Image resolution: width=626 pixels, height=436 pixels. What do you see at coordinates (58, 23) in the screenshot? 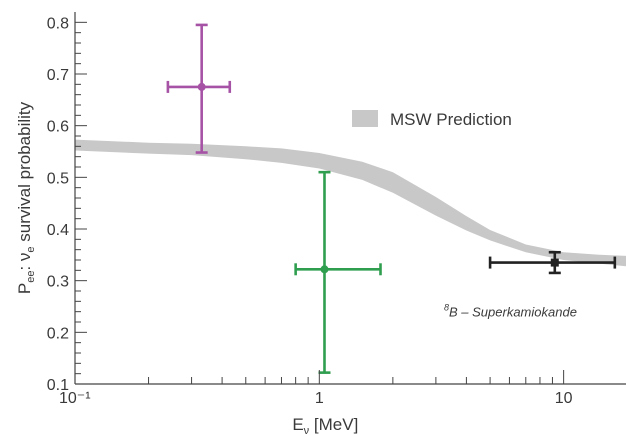
I see `y-tick-label: 0.8` at bounding box center [58, 23].